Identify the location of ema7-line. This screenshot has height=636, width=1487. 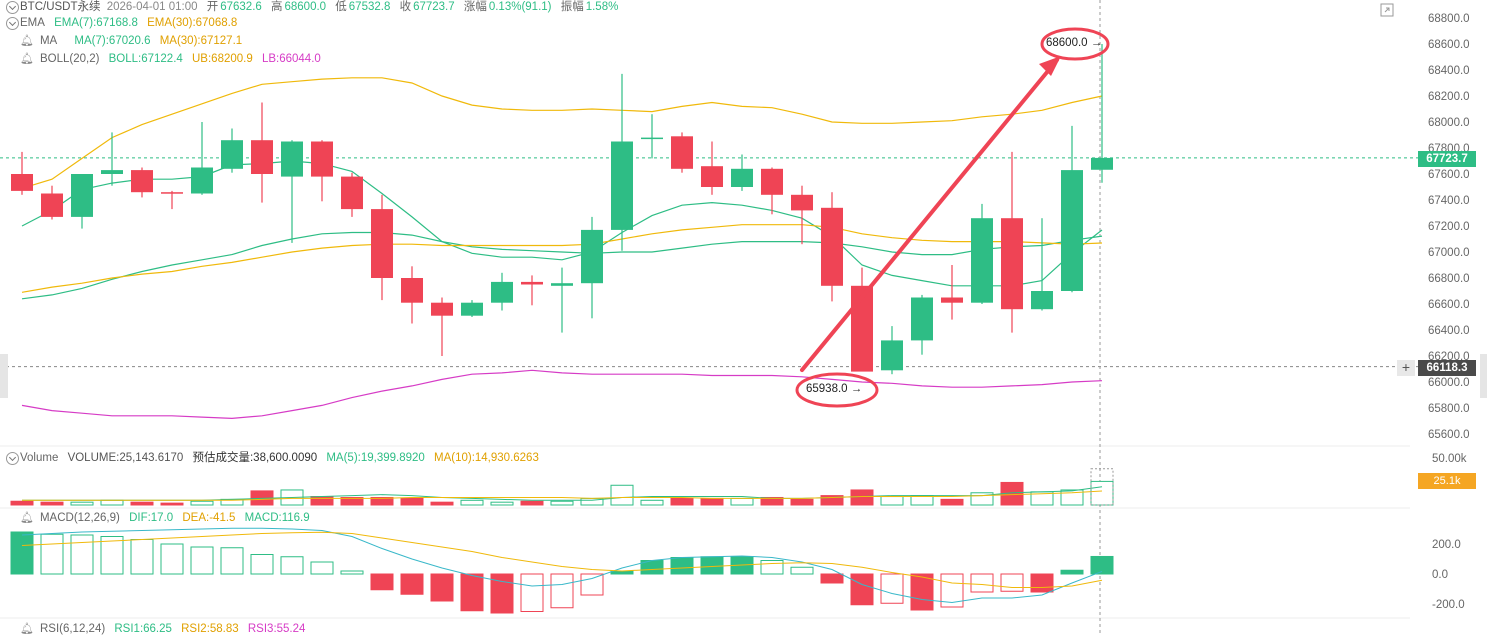
(562, 223).